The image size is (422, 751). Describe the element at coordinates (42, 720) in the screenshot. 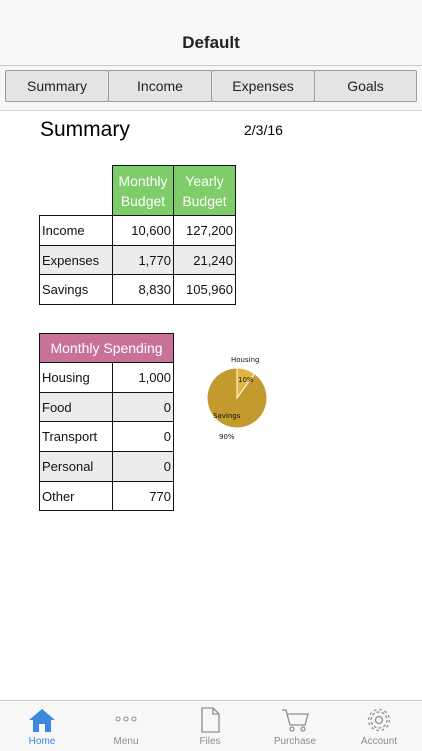

I see `home-icon` at that location.